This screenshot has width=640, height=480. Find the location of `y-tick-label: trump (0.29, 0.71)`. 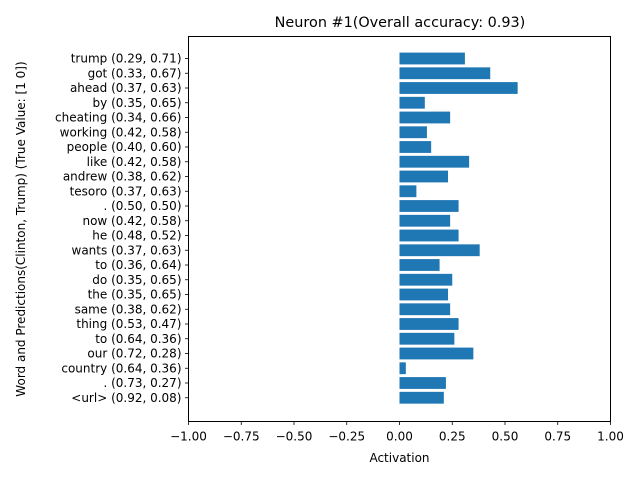

y-tick-label: trump (0.29, 0.71) is located at coordinates (126, 59).